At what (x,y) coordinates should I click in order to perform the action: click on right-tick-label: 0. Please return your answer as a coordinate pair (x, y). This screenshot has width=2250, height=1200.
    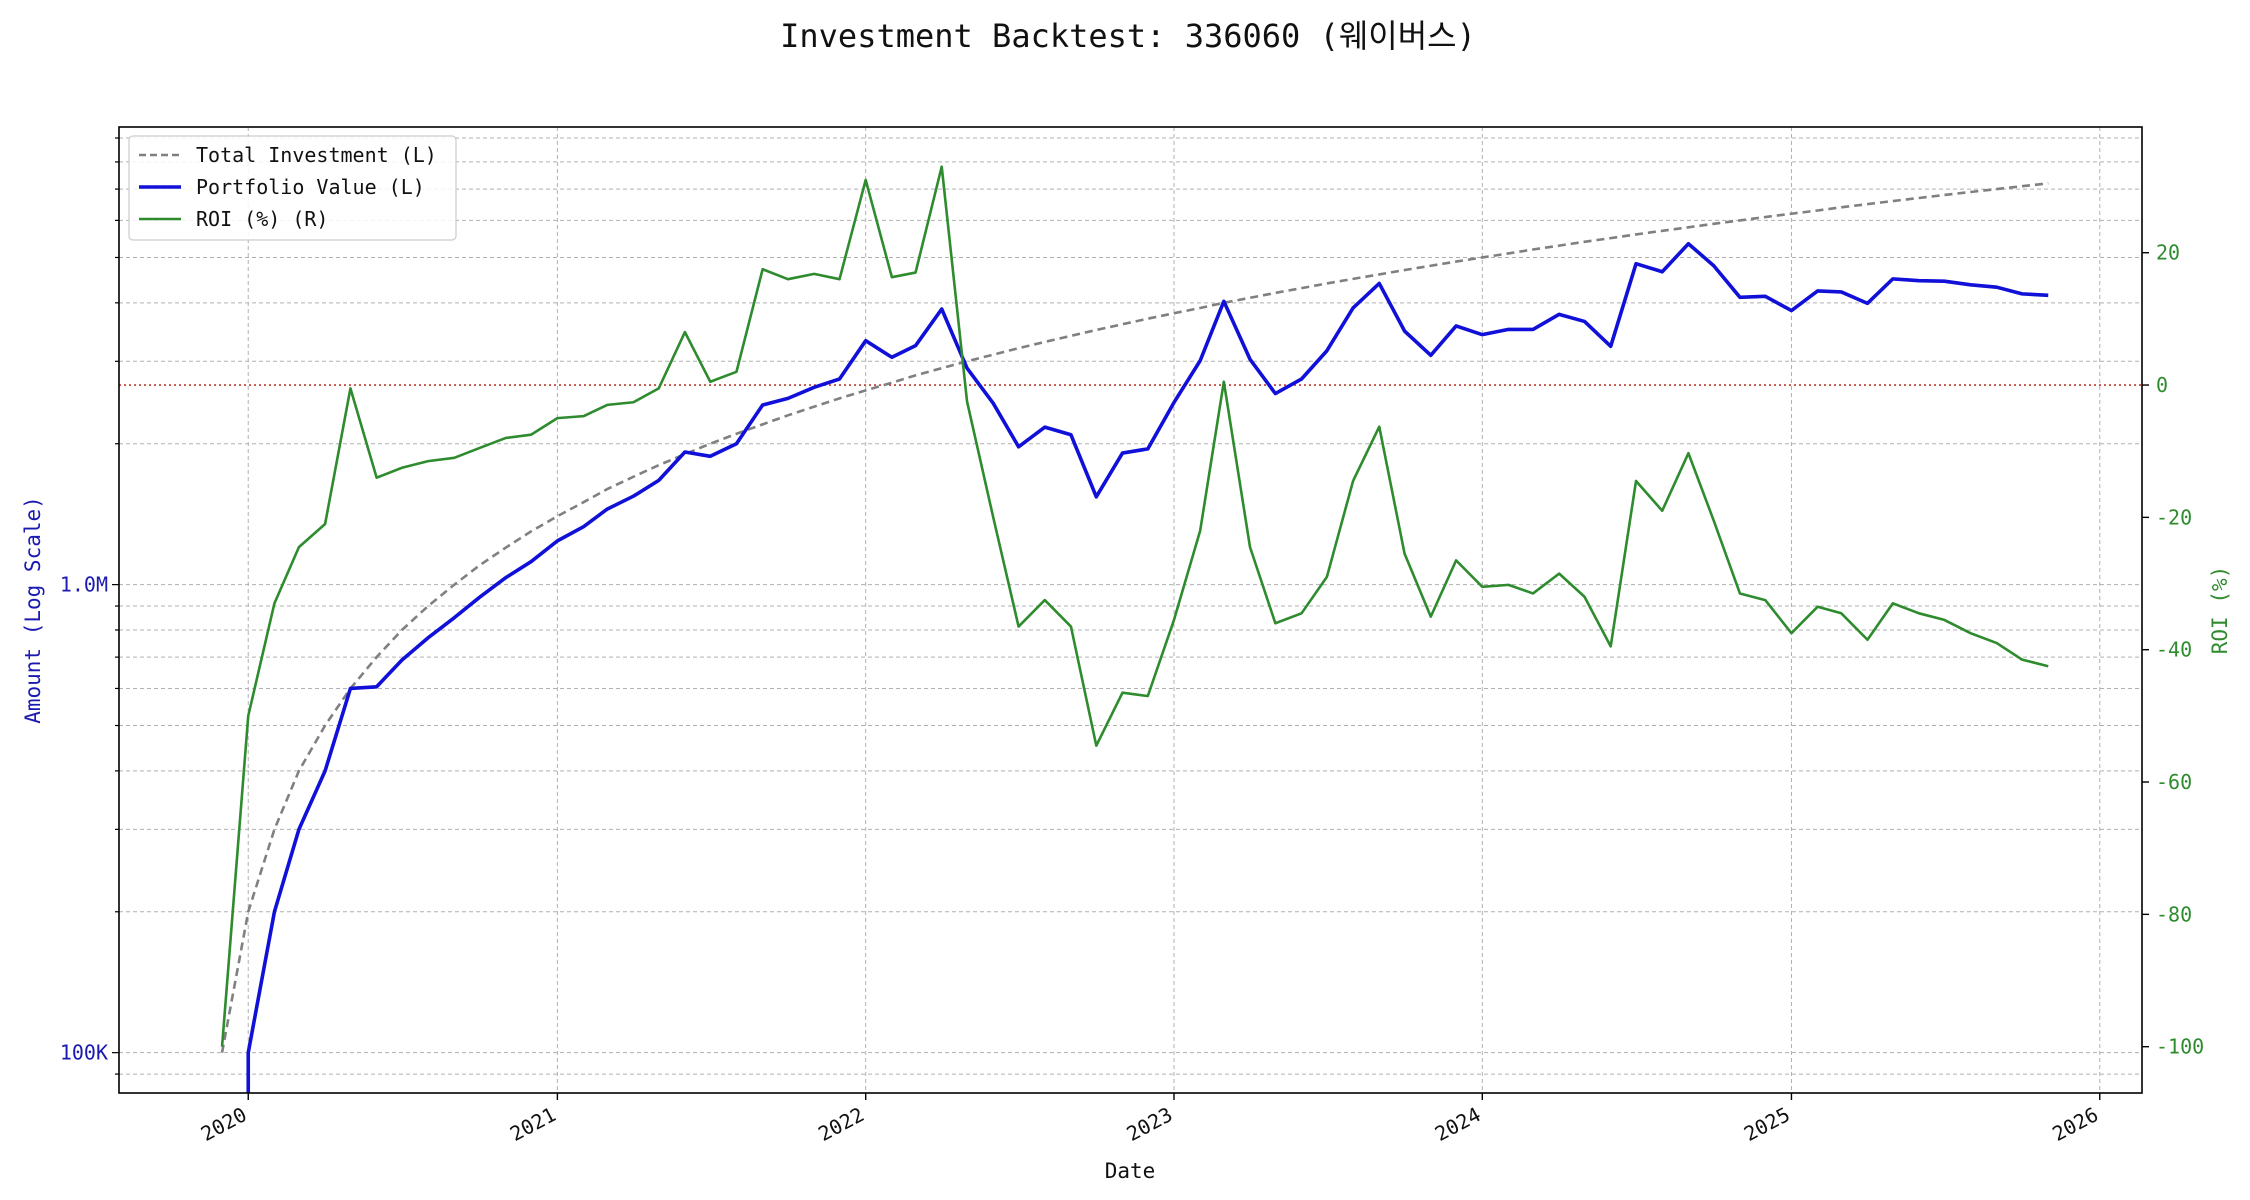
    Looking at the image, I should click on (2162, 385).